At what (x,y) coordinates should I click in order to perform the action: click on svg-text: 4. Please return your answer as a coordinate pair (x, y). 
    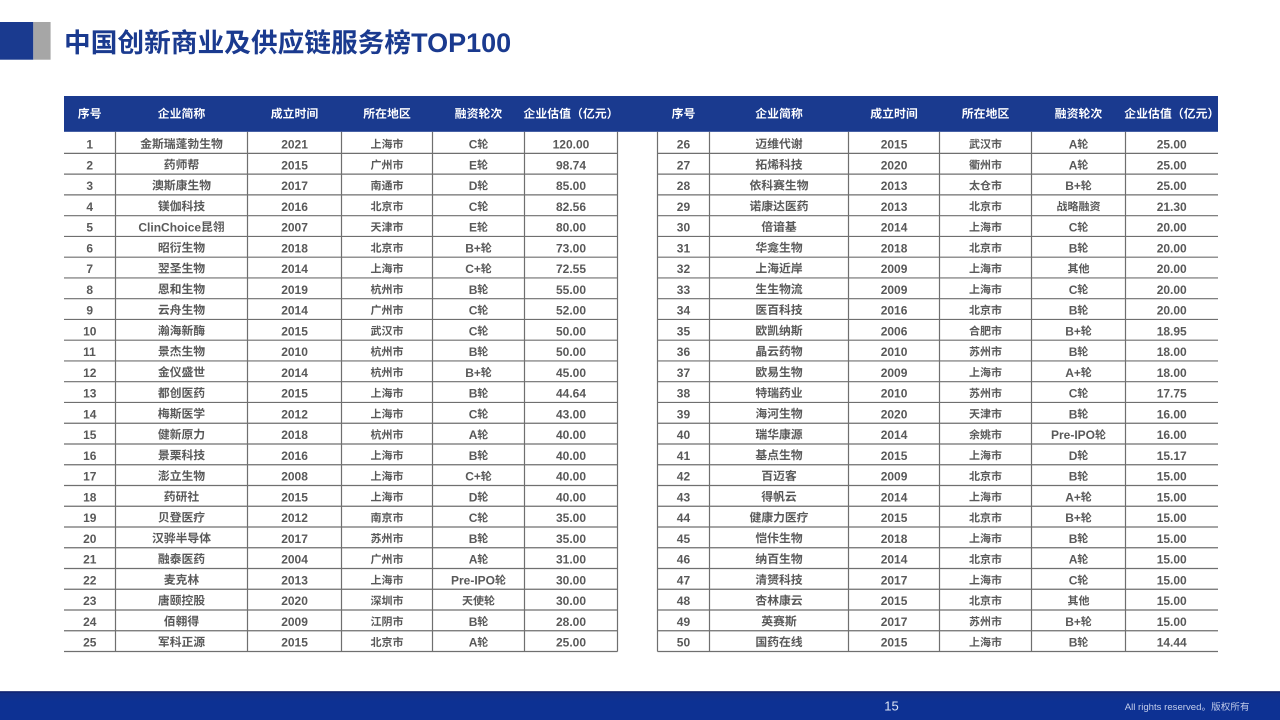
    Looking at the image, I should click on (89, 207).